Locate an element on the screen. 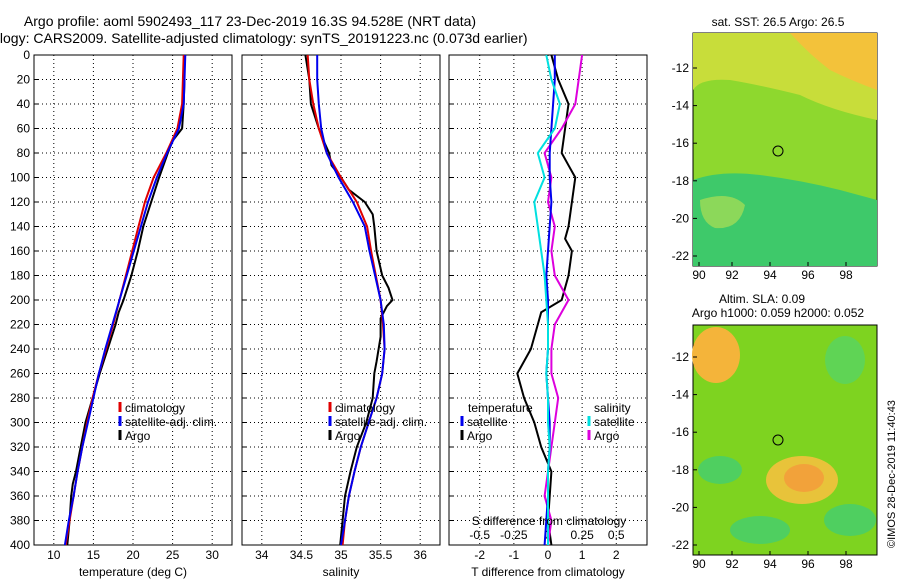 The image size is (900, 580). difference-legend-temperature-satellite-label: satellite is located at coordinates (487, 422).